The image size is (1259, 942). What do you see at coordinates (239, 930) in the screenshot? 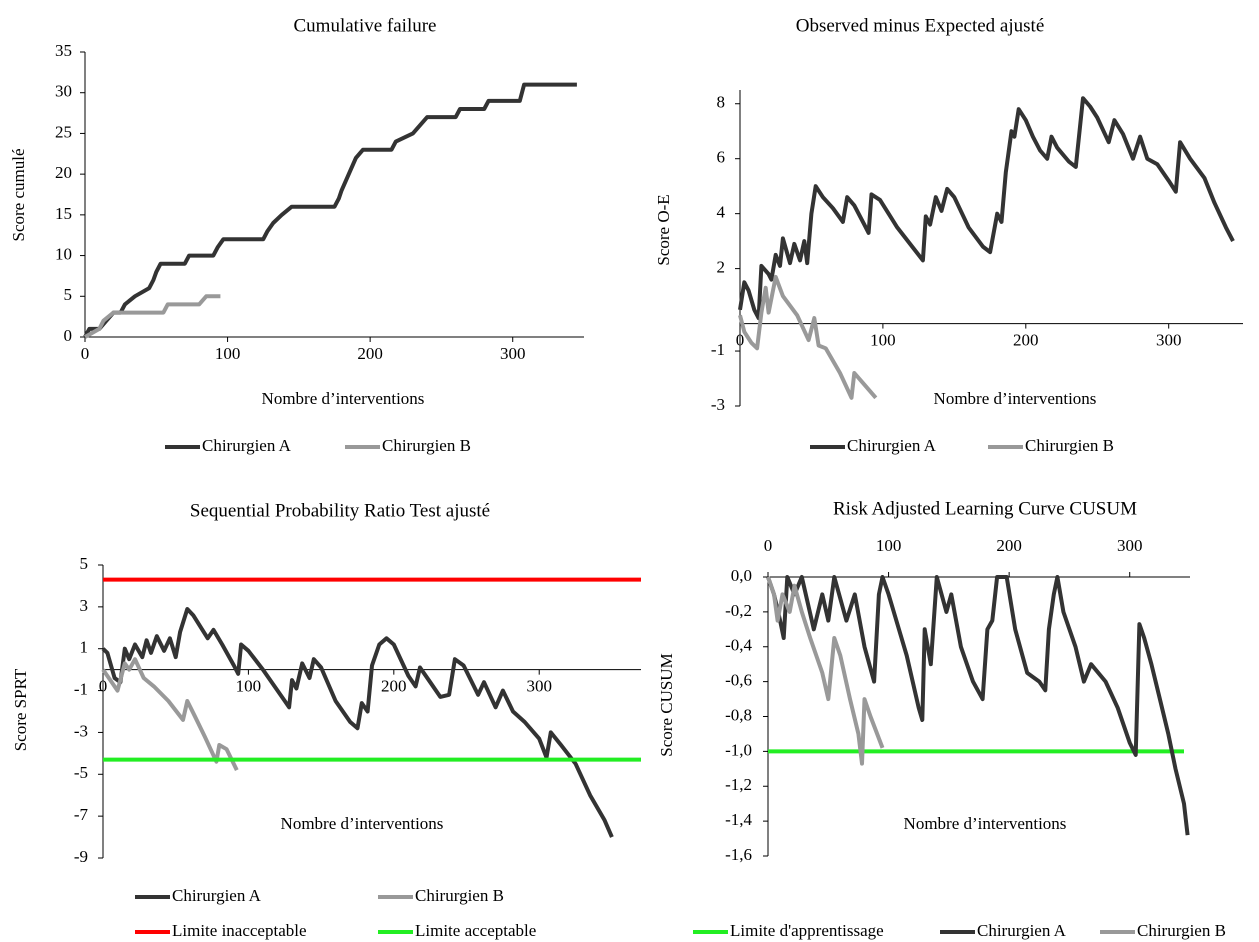
I see `legend-label: Limite inacceptable` at bounding box center [239, 930].